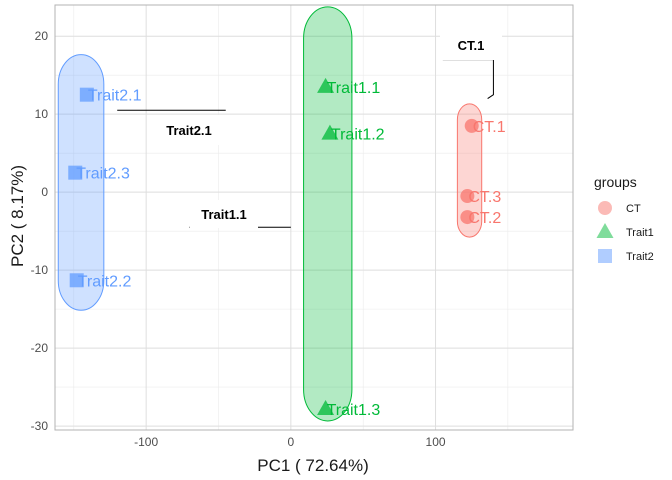  What do you see at coordinates (640, 257) in the screenshot?
I see `legend-label-trait2: Trait2` at bounding box center [640, 257].